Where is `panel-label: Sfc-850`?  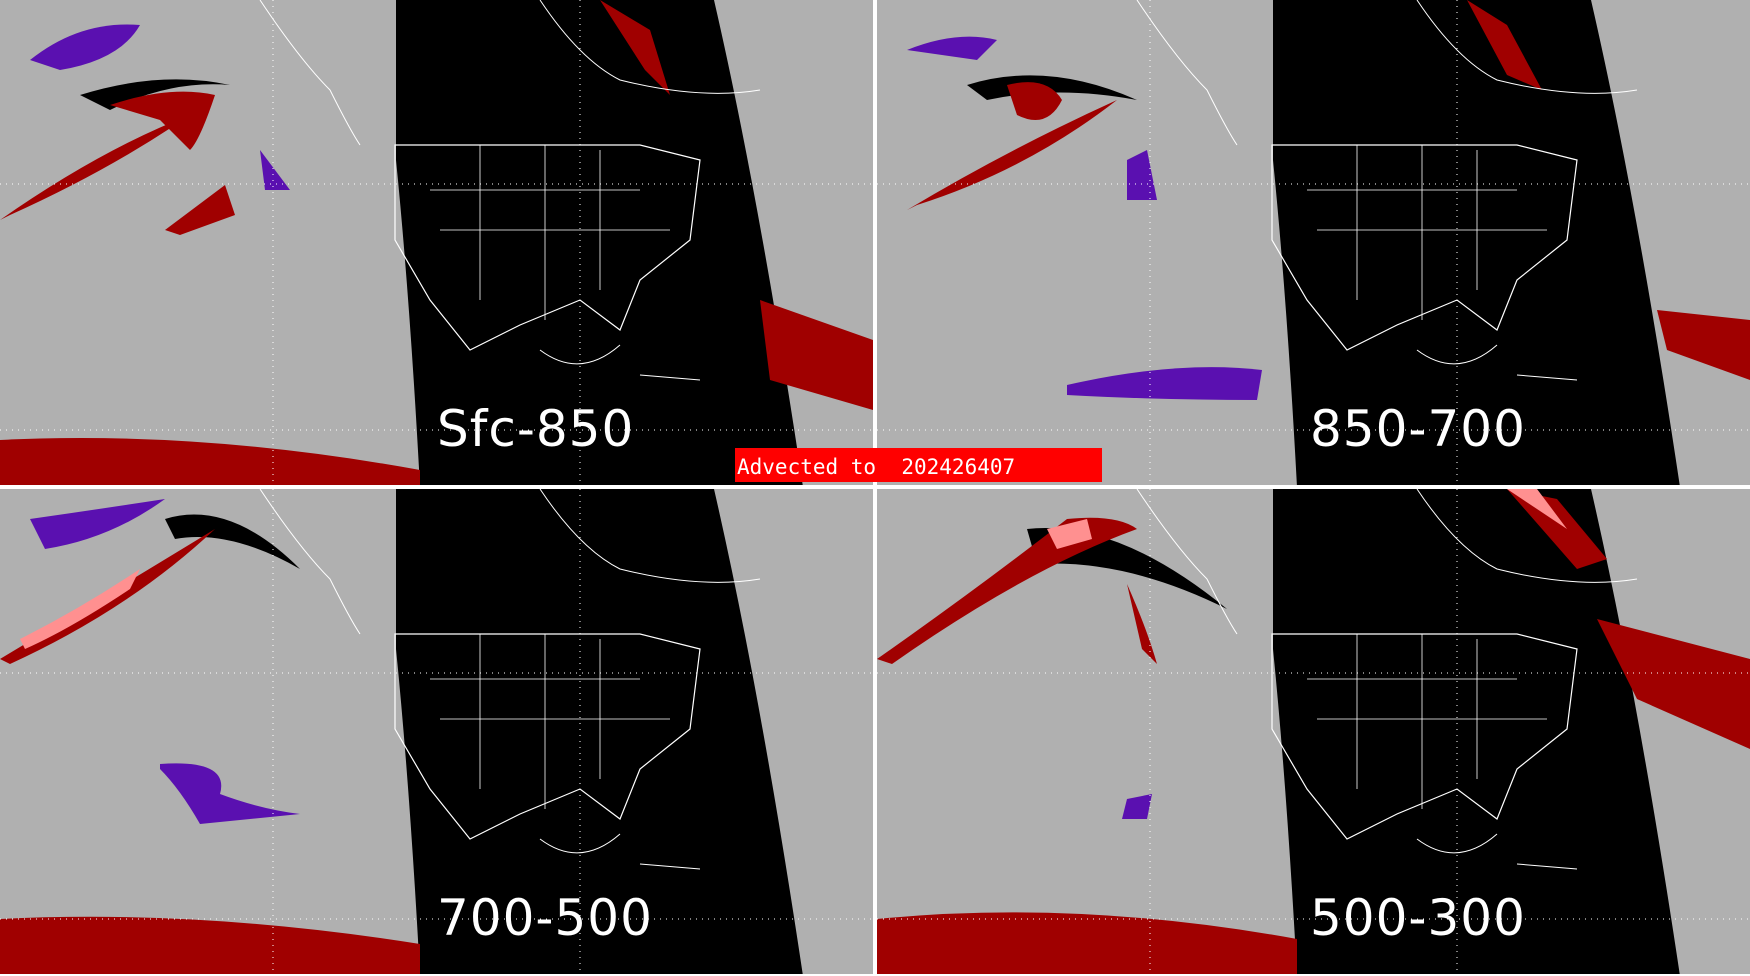
panel-label: Sfc-850 is located at coordinates (536, 429).